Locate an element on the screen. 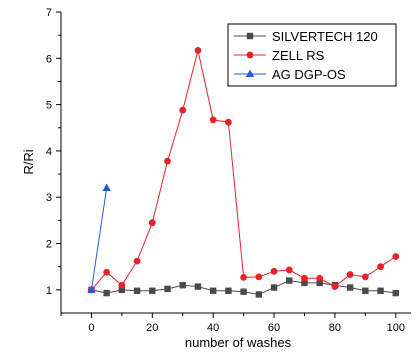 The height and width of the screenshot is (355, 418). x-tick-label: 20 is located at coordinates (152, 328).